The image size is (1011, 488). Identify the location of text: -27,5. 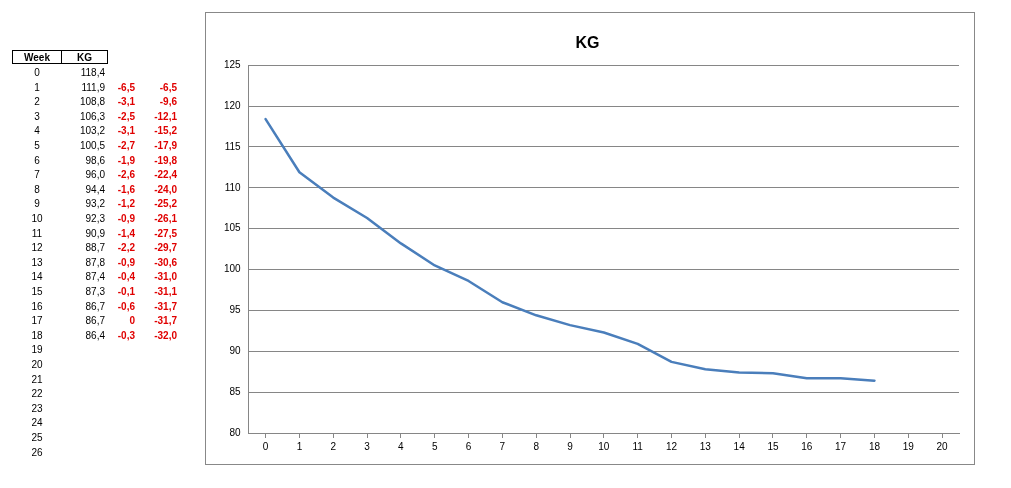
(165, 233).